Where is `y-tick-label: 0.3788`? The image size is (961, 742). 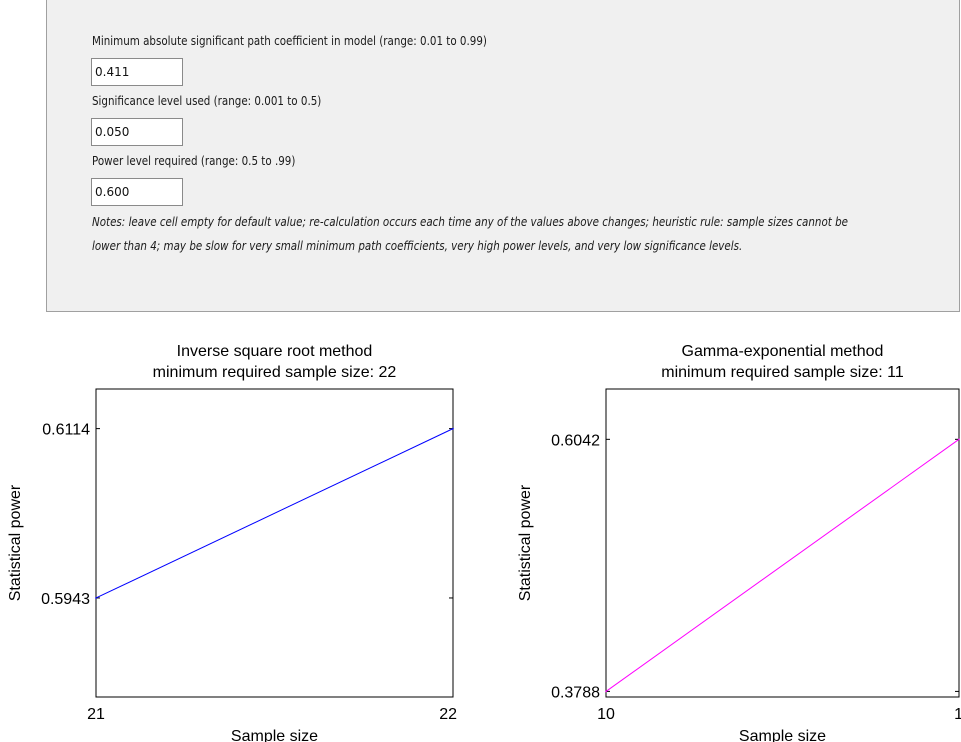 y-tick-label: 0.3788 is located at coordinates (575, 692).